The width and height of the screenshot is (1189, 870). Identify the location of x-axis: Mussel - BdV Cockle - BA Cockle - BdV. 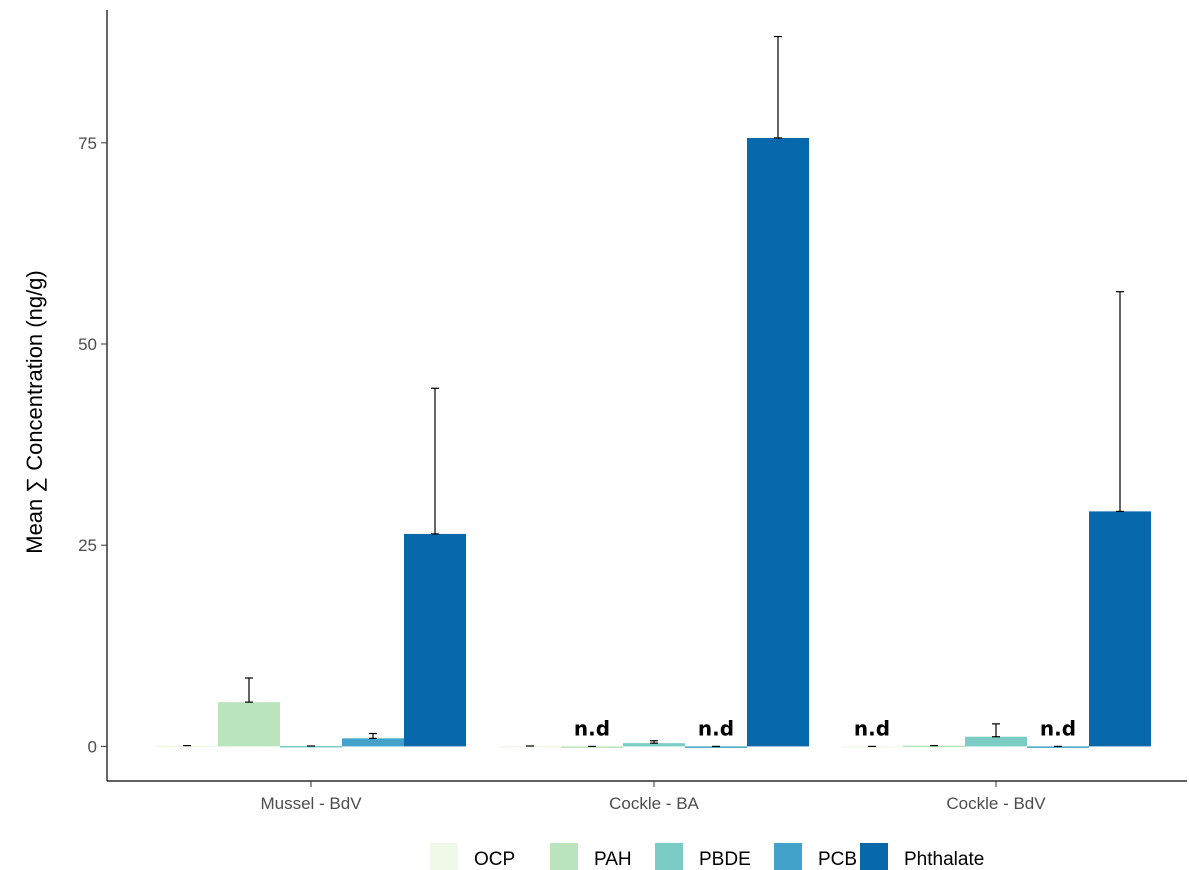
(647, 796).